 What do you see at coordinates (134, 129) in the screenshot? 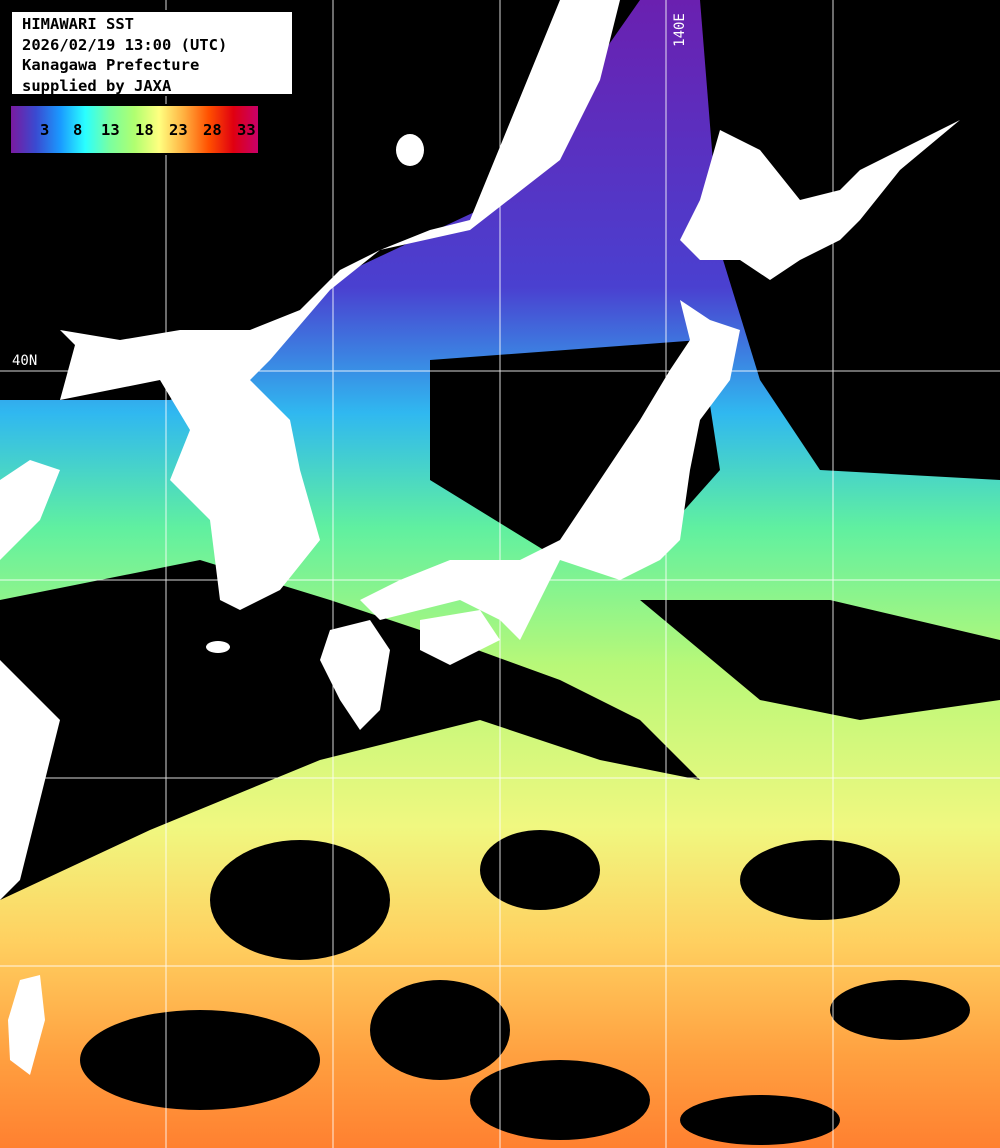
I see `color-scale-legend: 3 8 13 18 23 28 33` at bounding box center [134, 129].